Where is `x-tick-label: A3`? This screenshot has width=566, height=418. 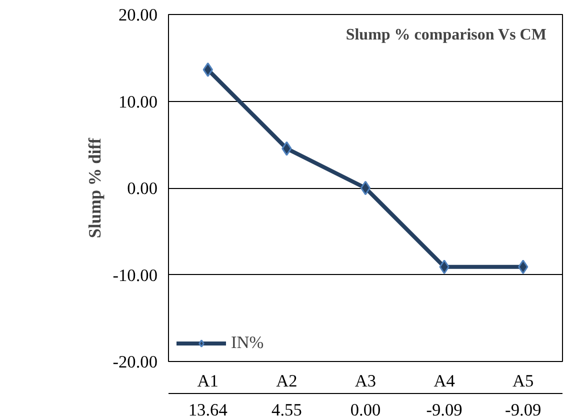 x-tick-label: A3 is located at coordinates (365, 381).